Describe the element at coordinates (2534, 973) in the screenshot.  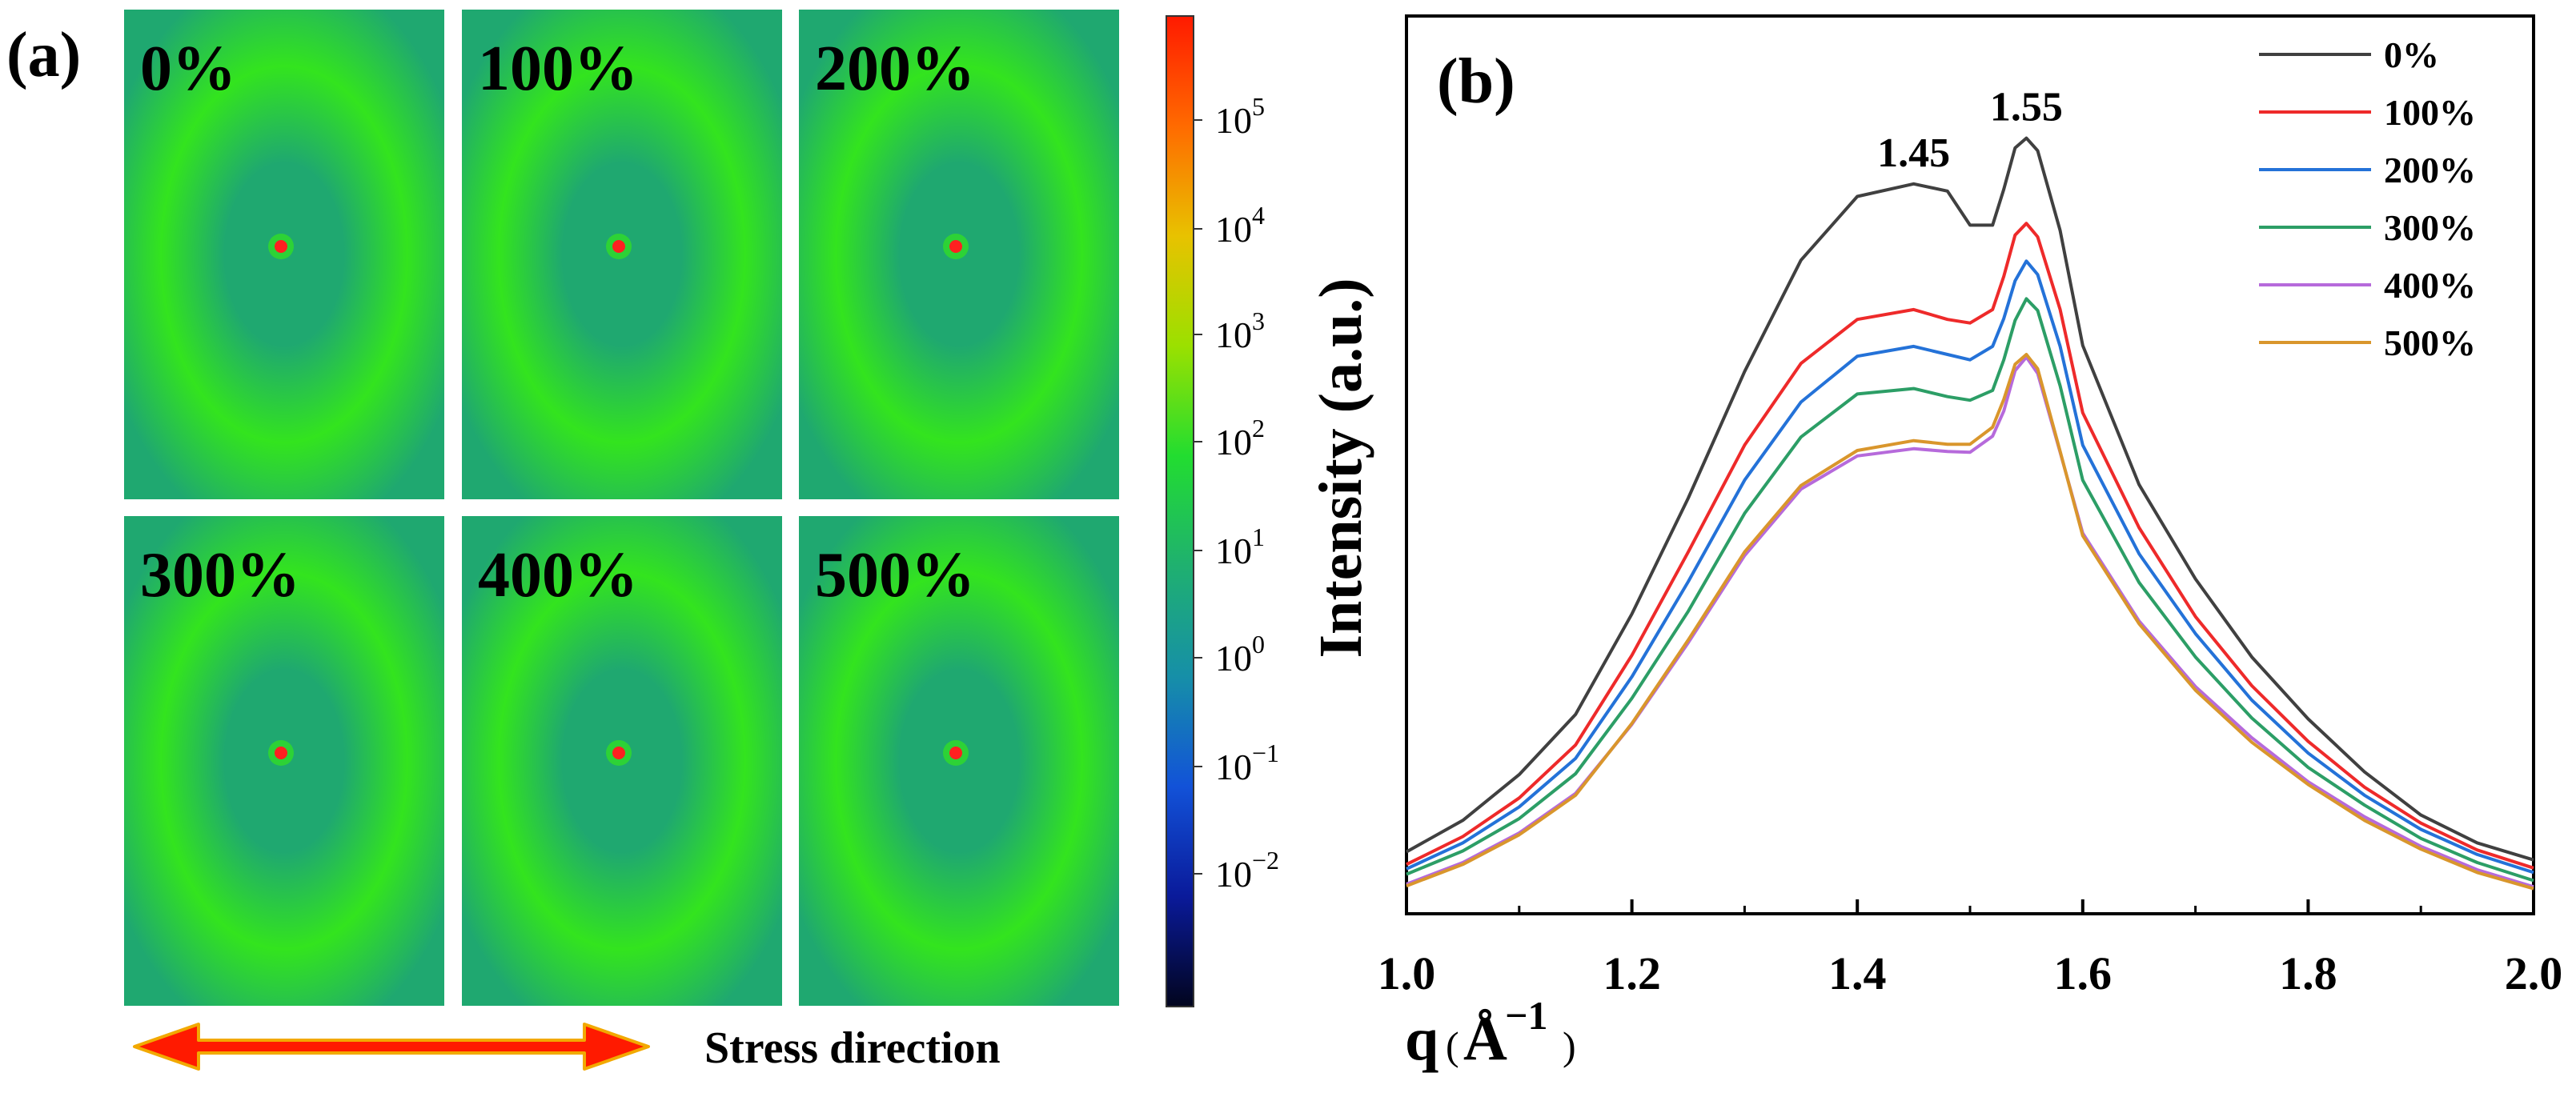
I see `x-tick-label: 2.0` at that location.